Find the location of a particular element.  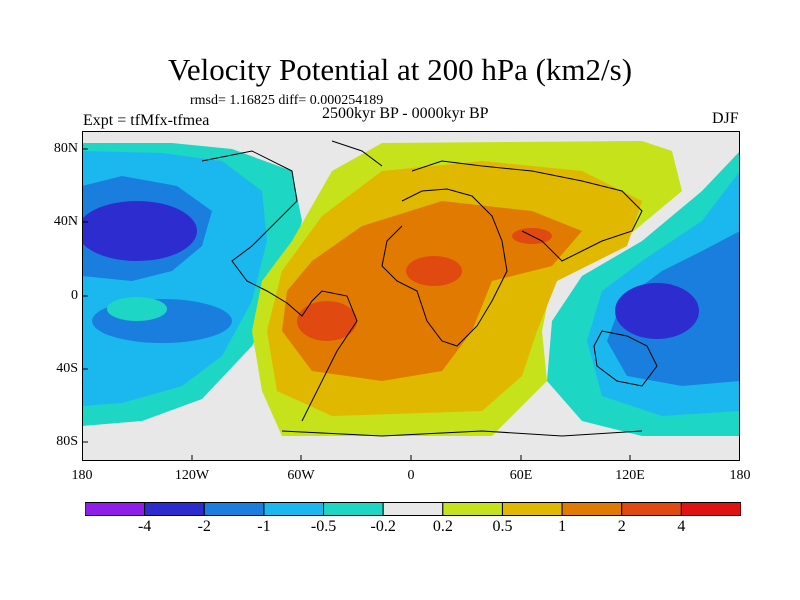

colorbar-label: -0.2 is located at coordinates (383, 526).